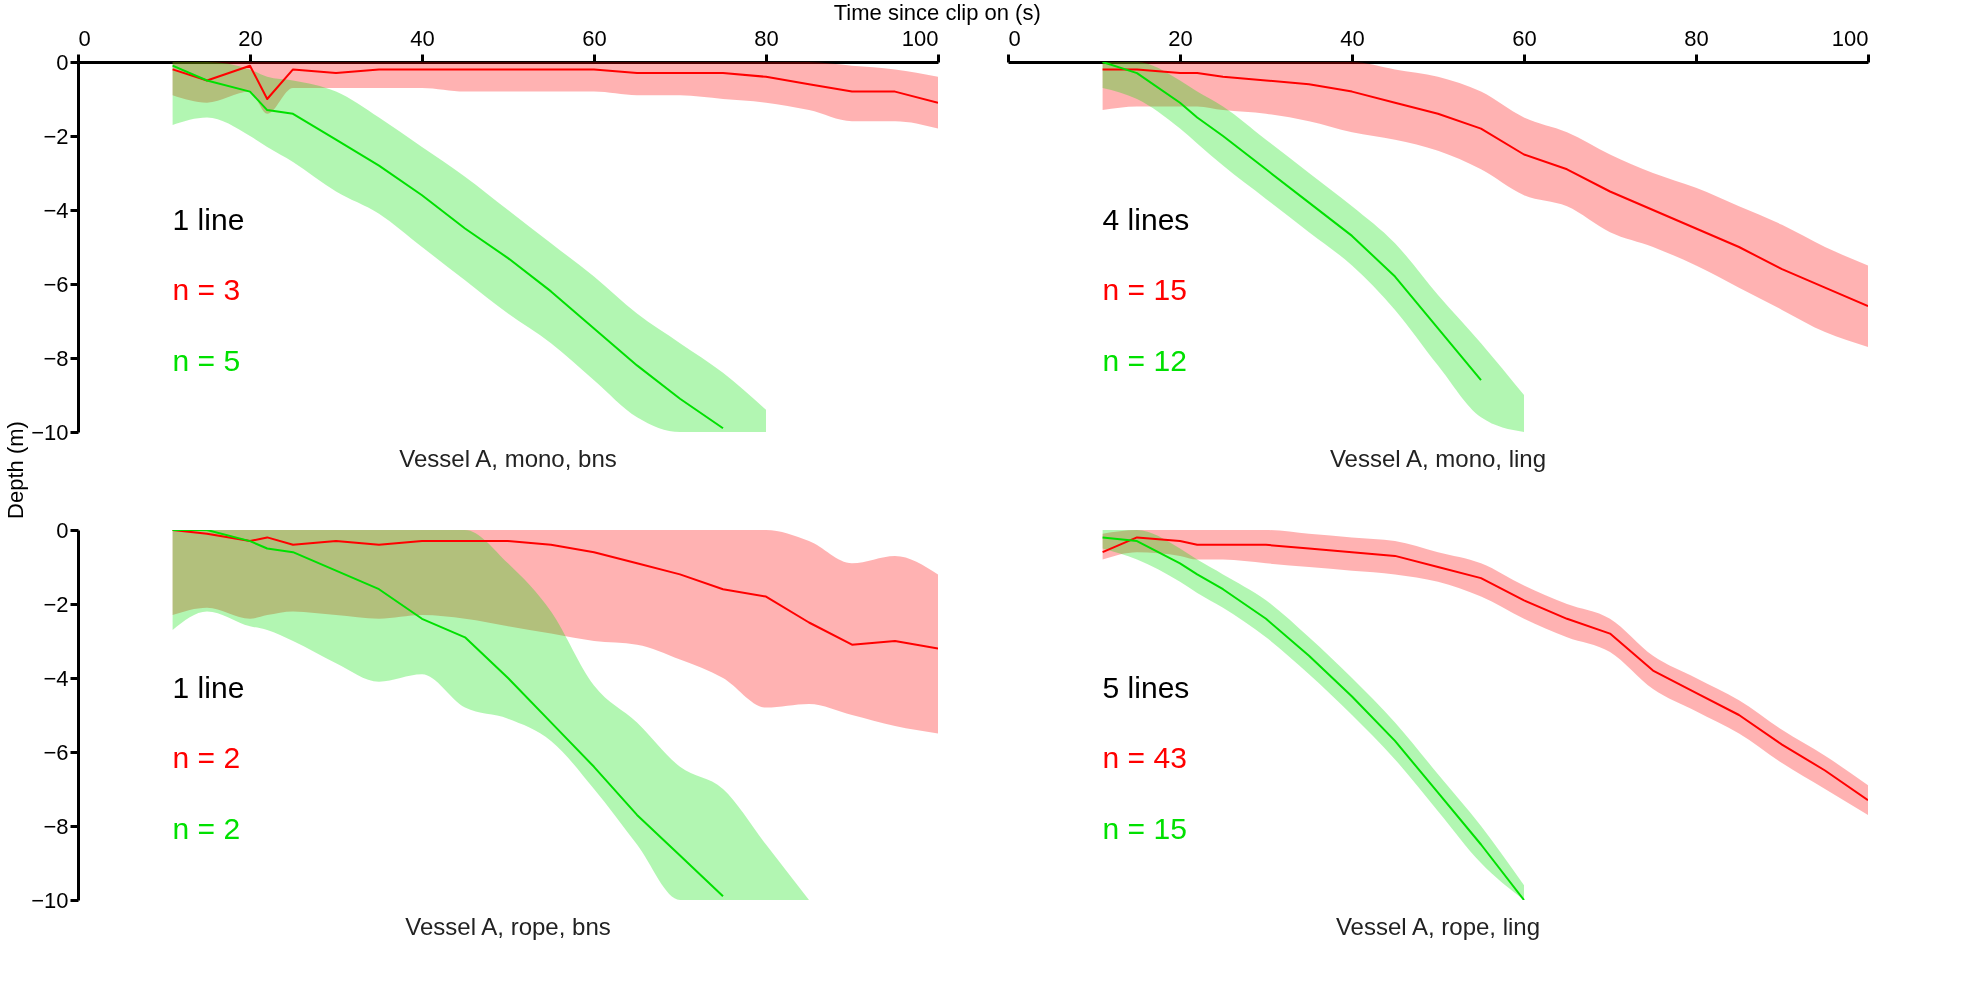 The height and width of the screenshot is (1005, 1965). Describe the element at coordinates (206, 360) in the screenshot. I see `annotation: n = 5` at that location.